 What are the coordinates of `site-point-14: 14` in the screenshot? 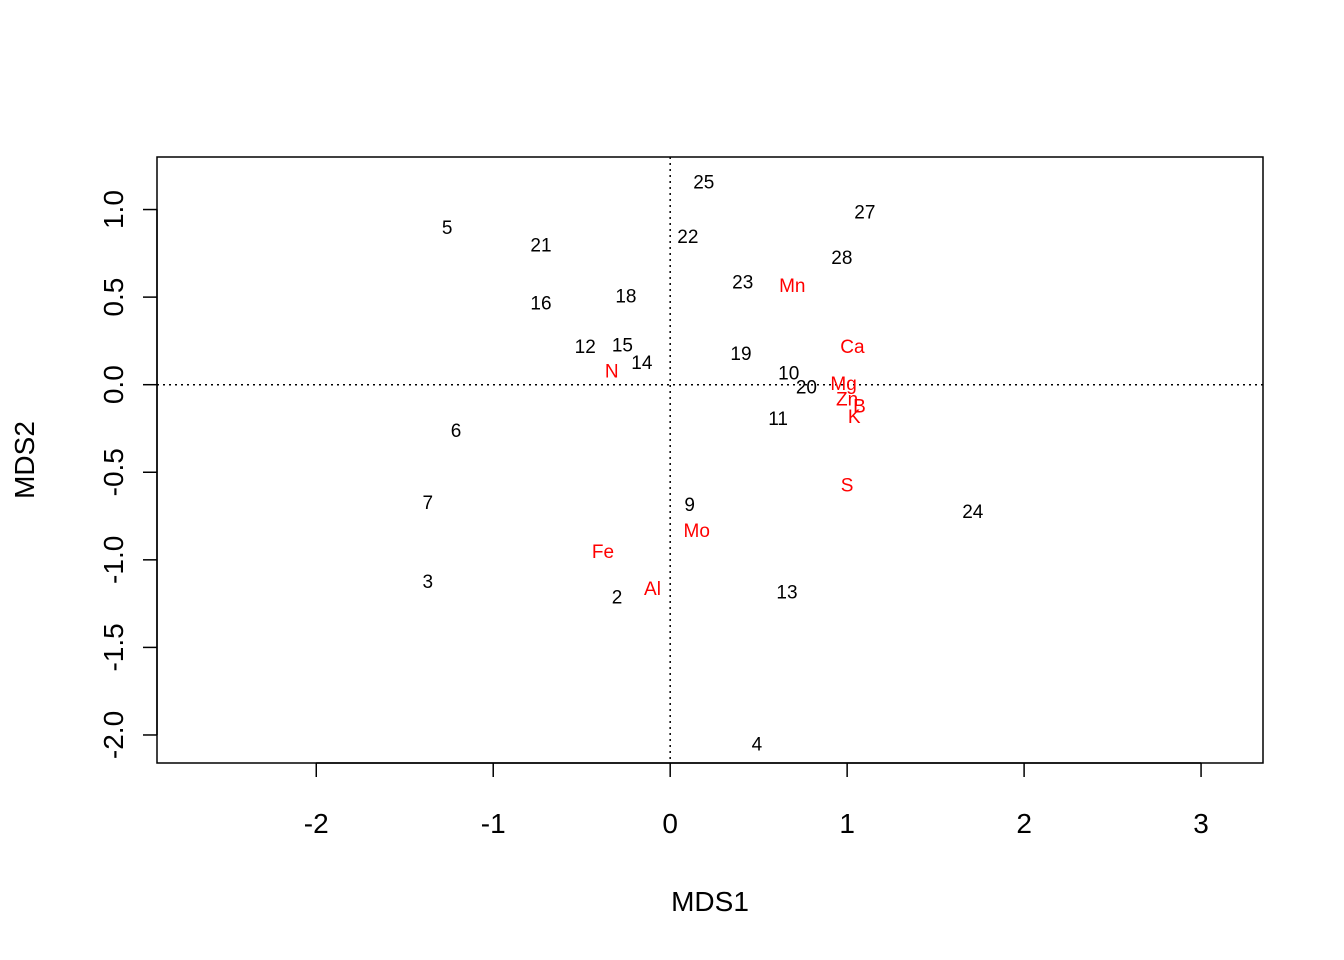 It's located at (642, 363).